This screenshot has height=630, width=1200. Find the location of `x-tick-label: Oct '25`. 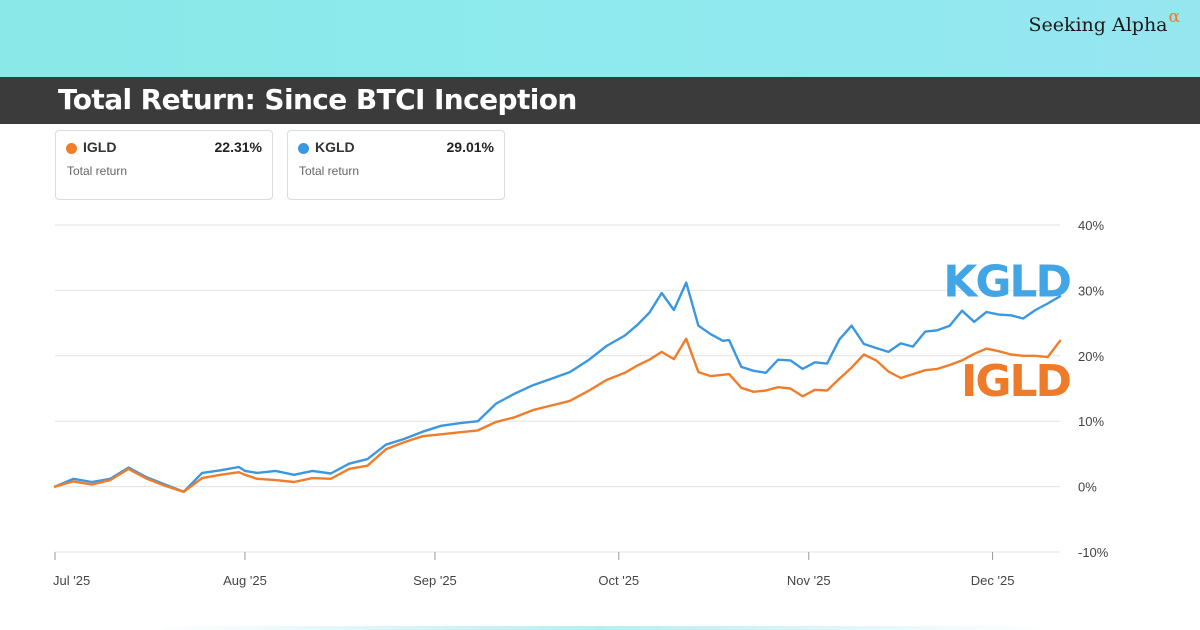

x-tick-label: Oct '25 is located at coordinates (618, 580).